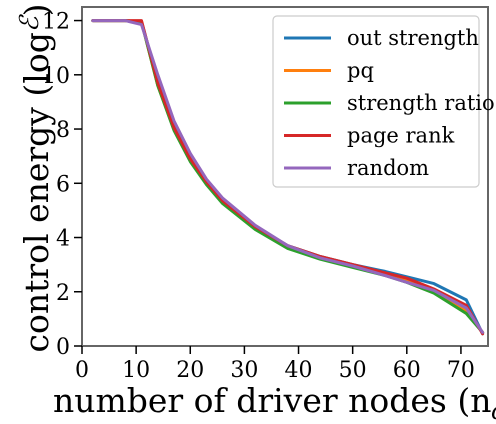  What do you see at coordinates (461, 370) in the screenshot?
I see `x-tick-label: 70` at bounding box center [461, 370].